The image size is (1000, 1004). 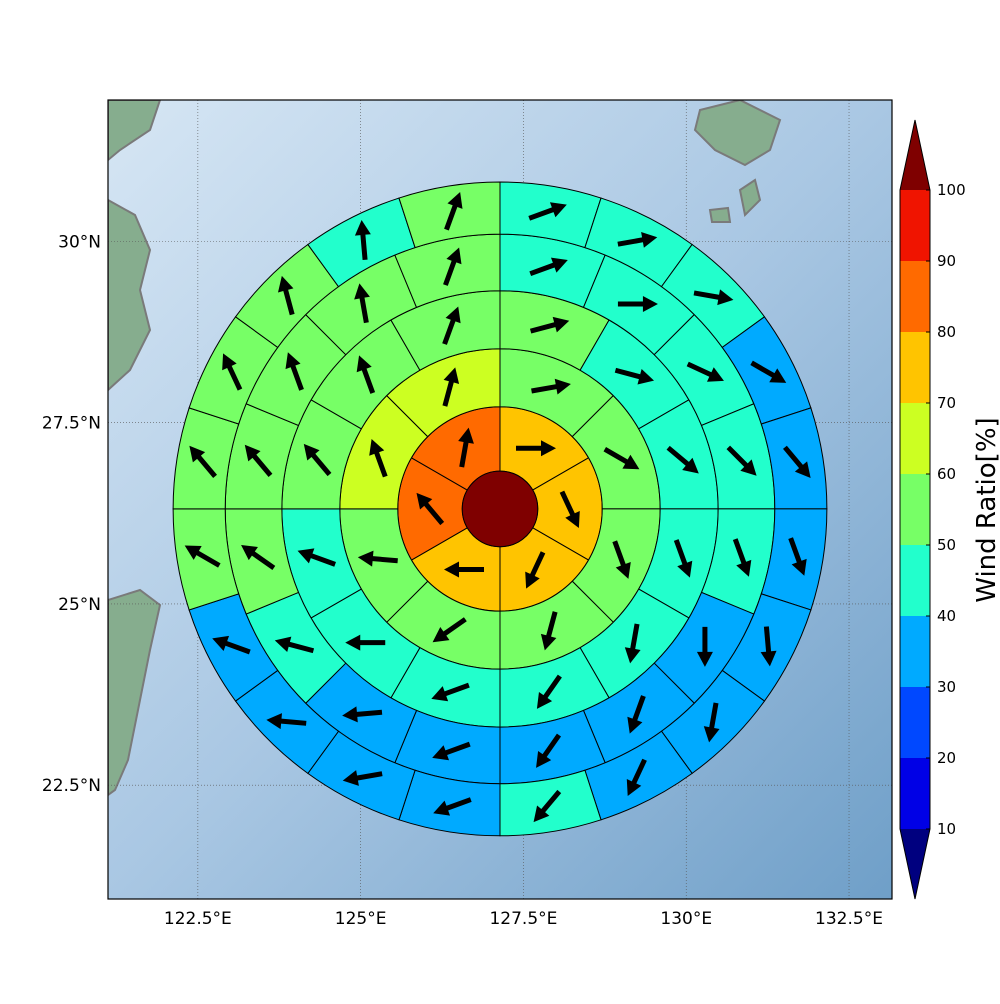 I want to click on x-tick-label: 132.5°E, so click(x=849, y=919).